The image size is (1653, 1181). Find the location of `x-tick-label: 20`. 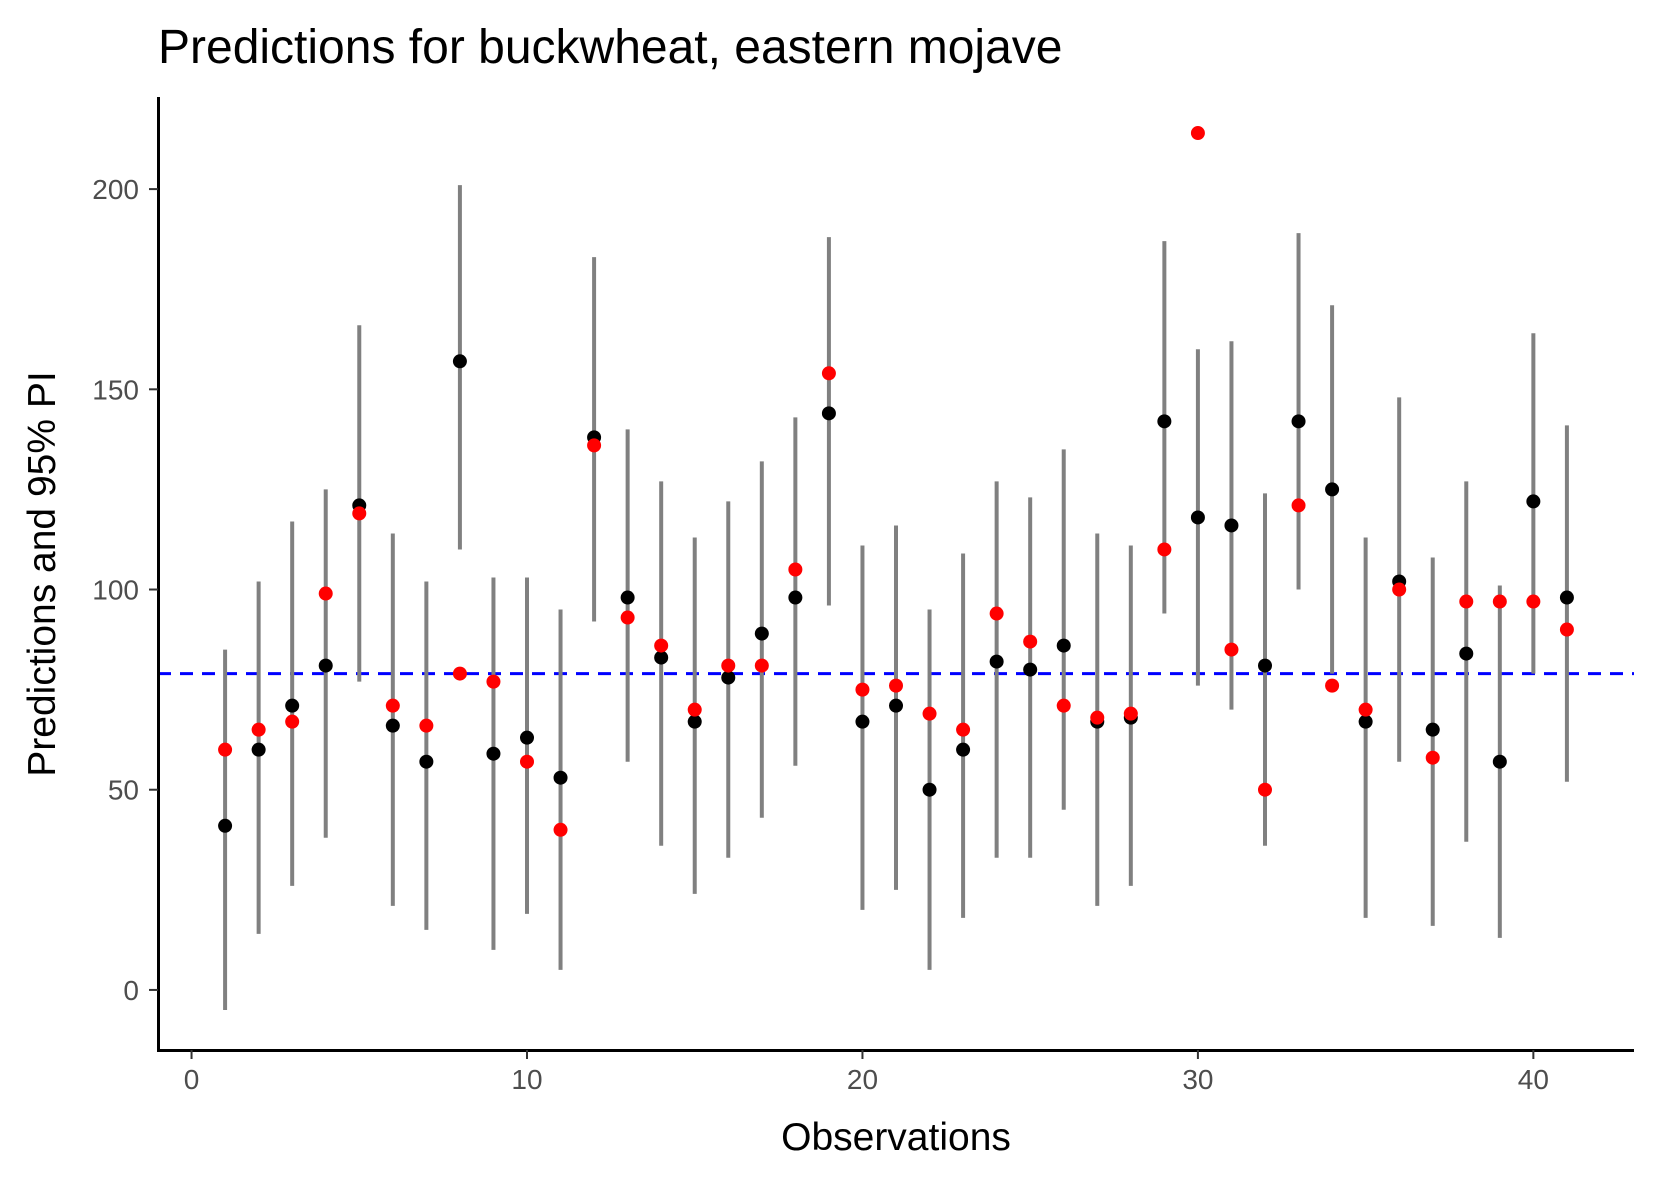

x-tick-label: 20 is located at coordinates (862, 1079).